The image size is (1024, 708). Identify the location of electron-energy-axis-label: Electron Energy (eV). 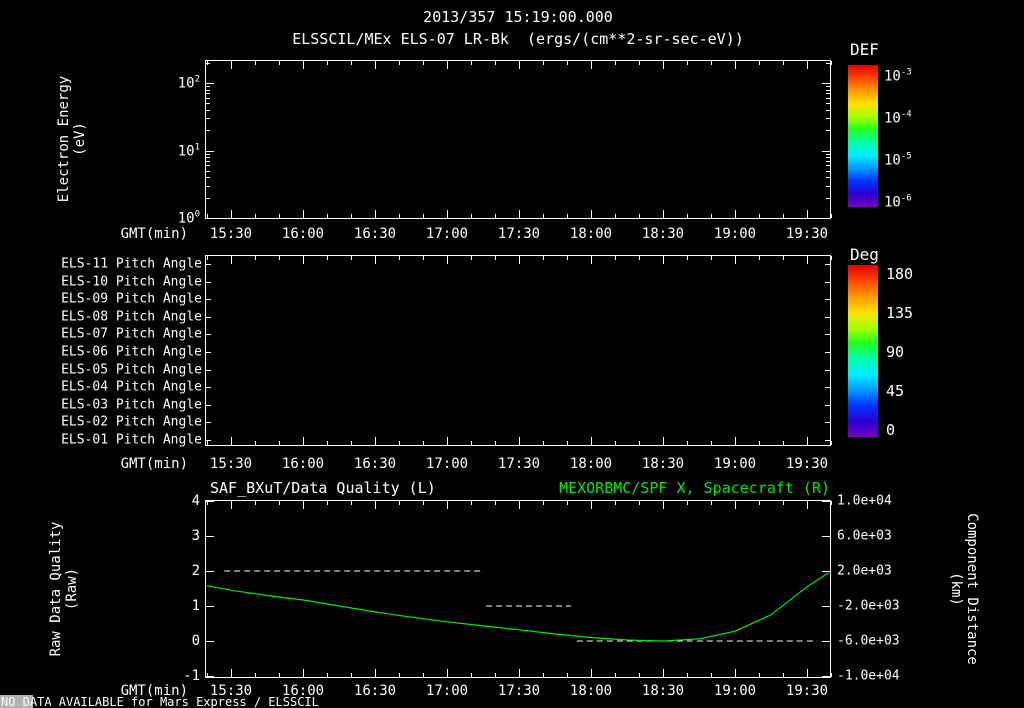
(72, 139).